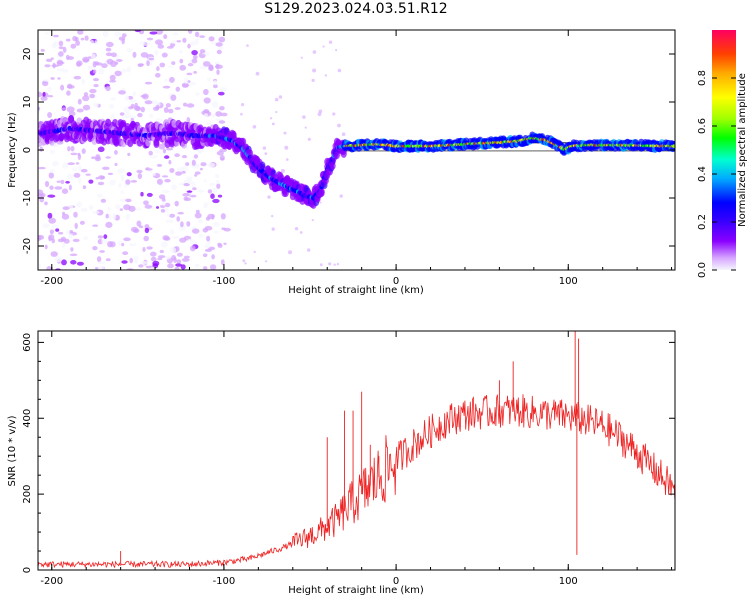 This screenshot has width=750, height=600. Describe the element at coordinates (702, 126) in the screenshot. I see `colorbar-tick-label: 0.6` at that location.